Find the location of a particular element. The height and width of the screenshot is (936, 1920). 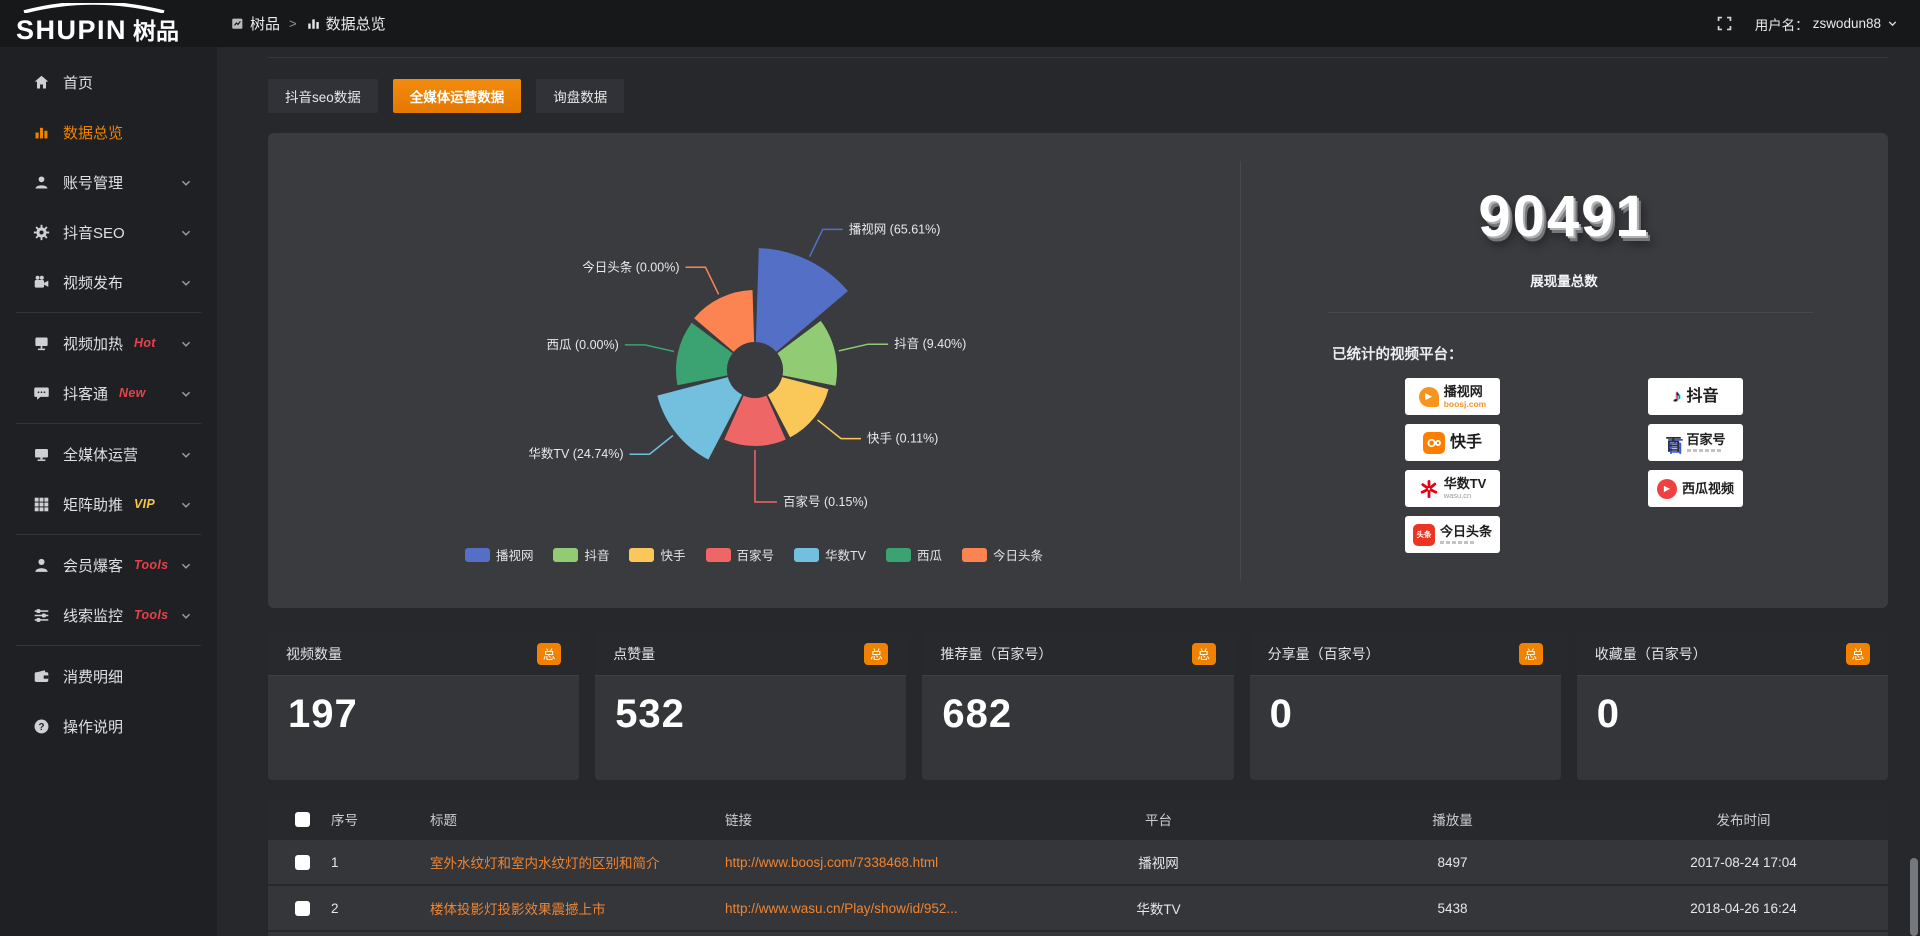

pie-slice-baijiahao is located at coordinates (755, 421).